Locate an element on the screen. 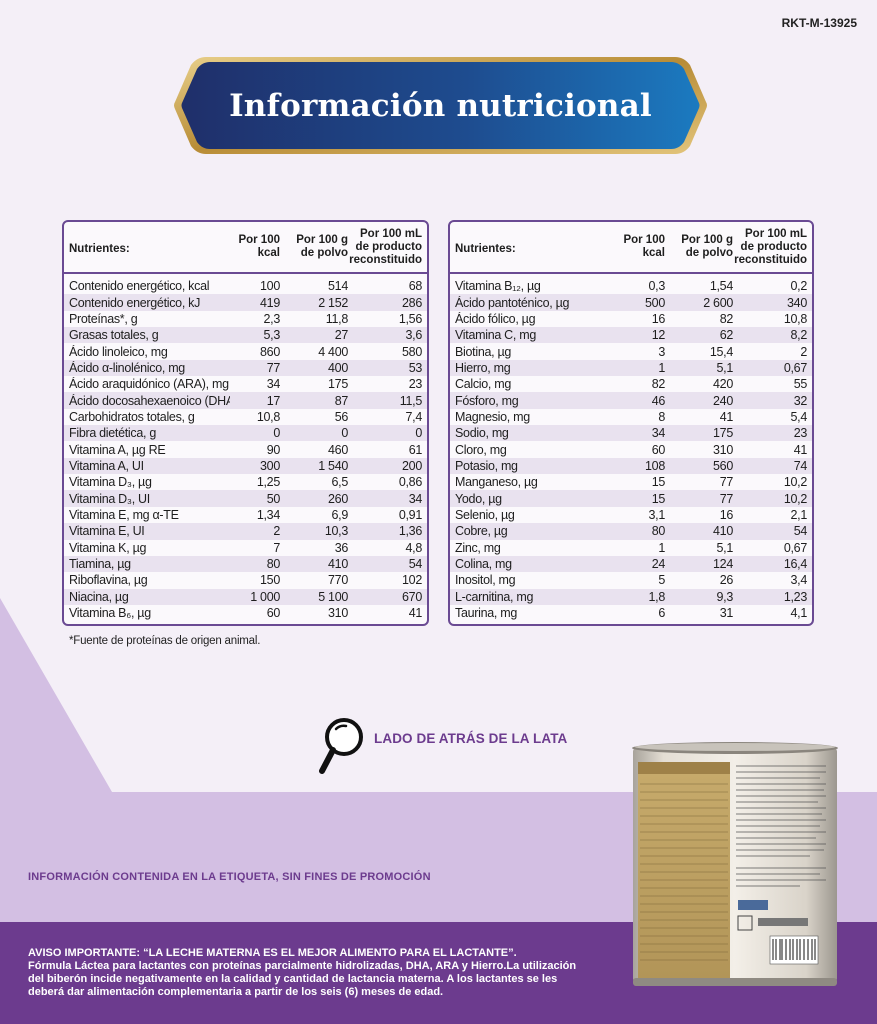 Image resolution: width=877 pixels, height=1024 pixels. value-per-100kcal: 24 is located at coordinates (658, 564).